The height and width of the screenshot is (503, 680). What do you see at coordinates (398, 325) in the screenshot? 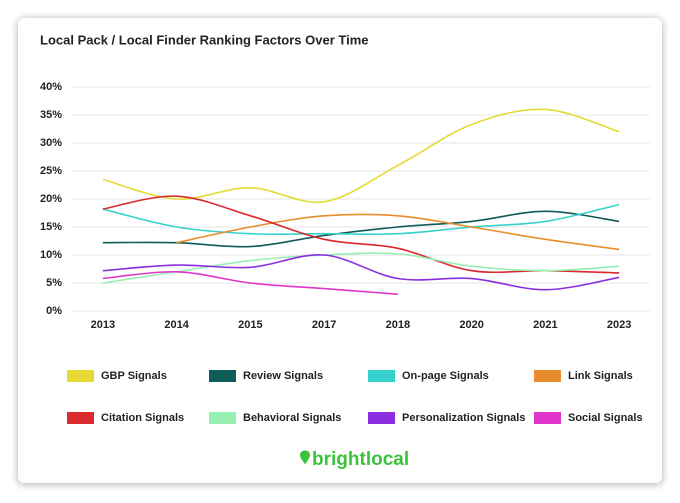
I see `x-tick-label: 2018` at bounding box center [398, 325].